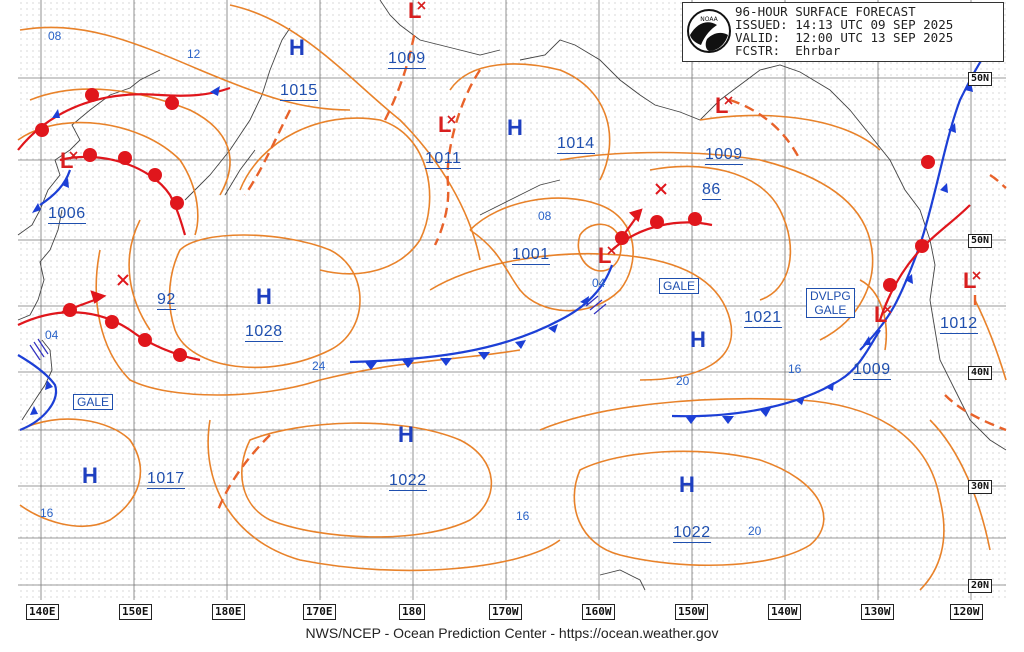 The height and width of the screenshot is (652, 1024). I want to click on isobar-label: 12, so click(194, 54).